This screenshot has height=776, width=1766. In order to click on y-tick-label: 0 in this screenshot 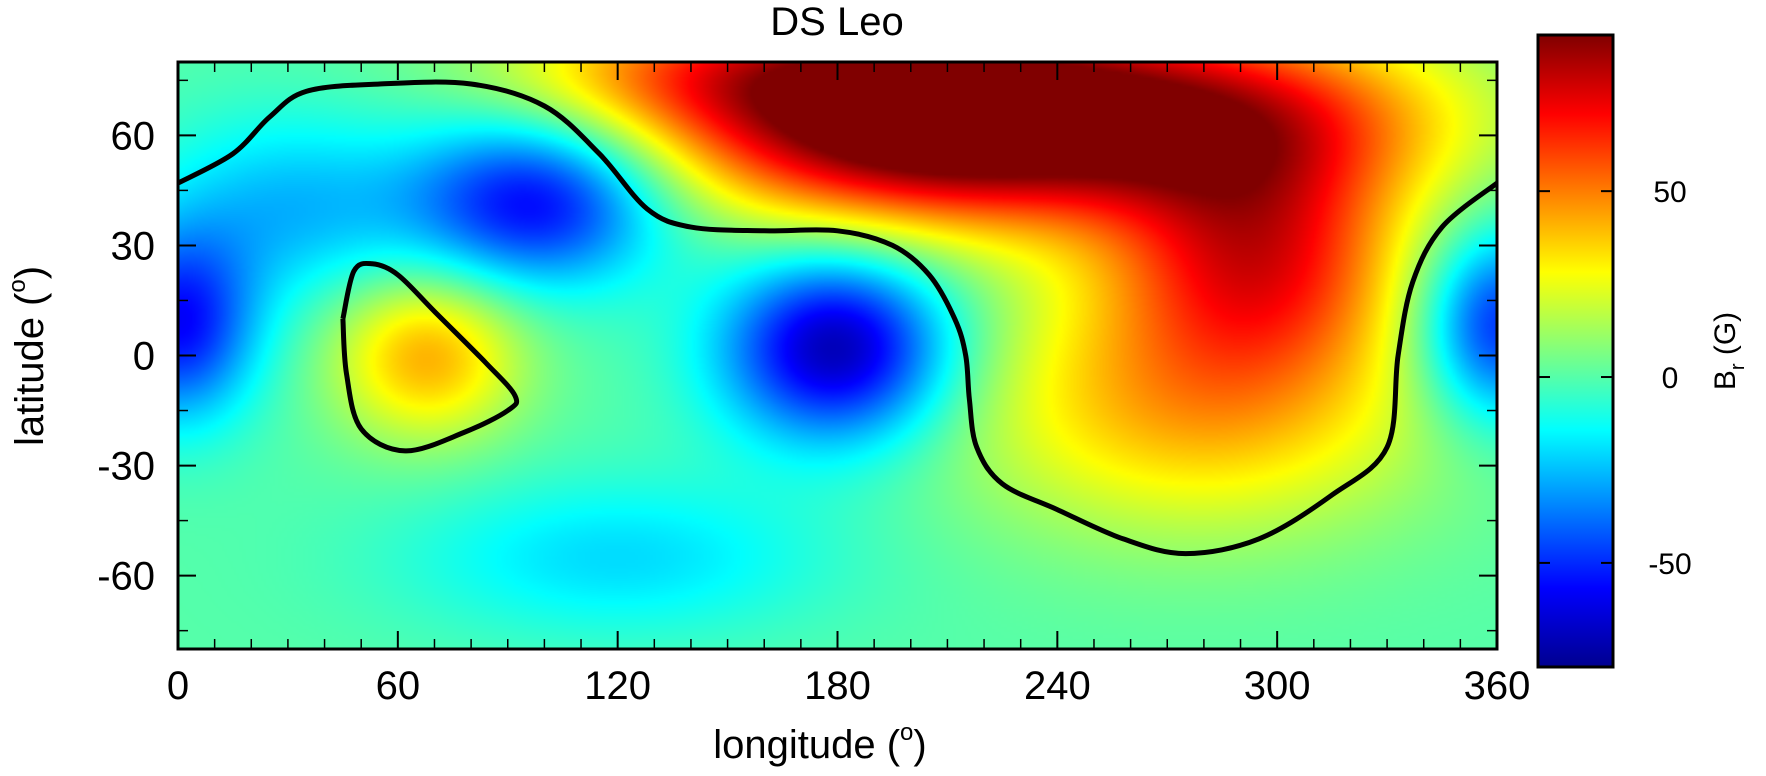, I will do `click(144, 357)`.